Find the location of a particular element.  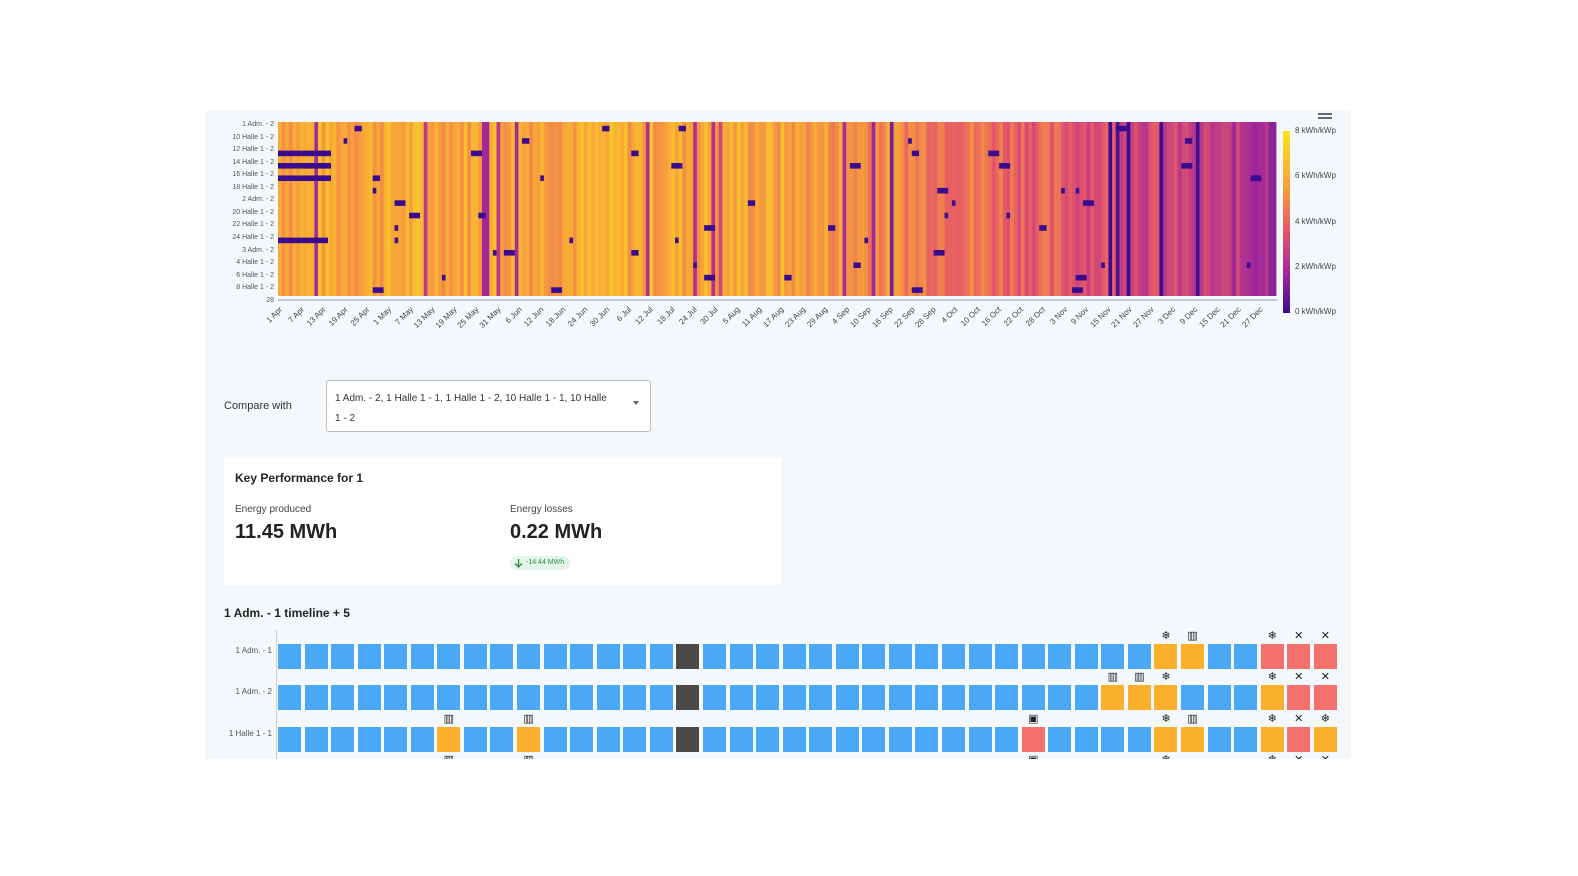

menu-icon is located at coordinates (1325, 116).